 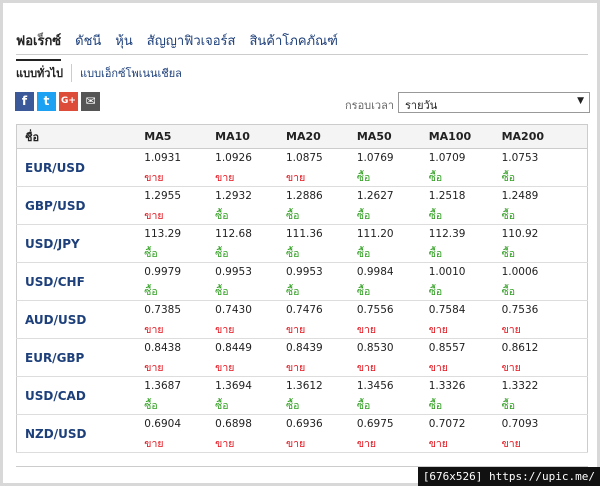 I want to click on ma-value: 1.3326, so click(x=447, y=386).